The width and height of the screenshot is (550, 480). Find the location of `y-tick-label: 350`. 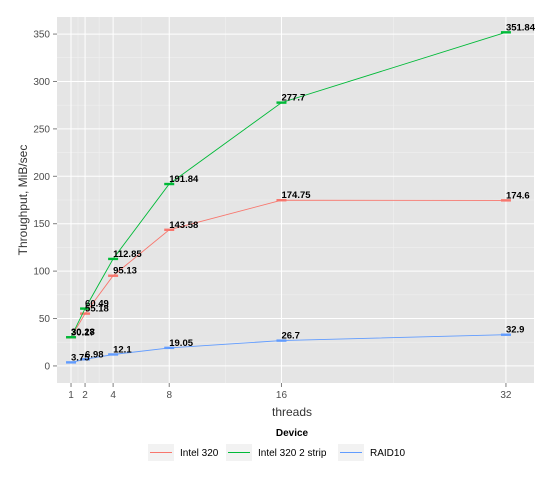

y-tick-label: 350 is located at coordinates (41, 35).